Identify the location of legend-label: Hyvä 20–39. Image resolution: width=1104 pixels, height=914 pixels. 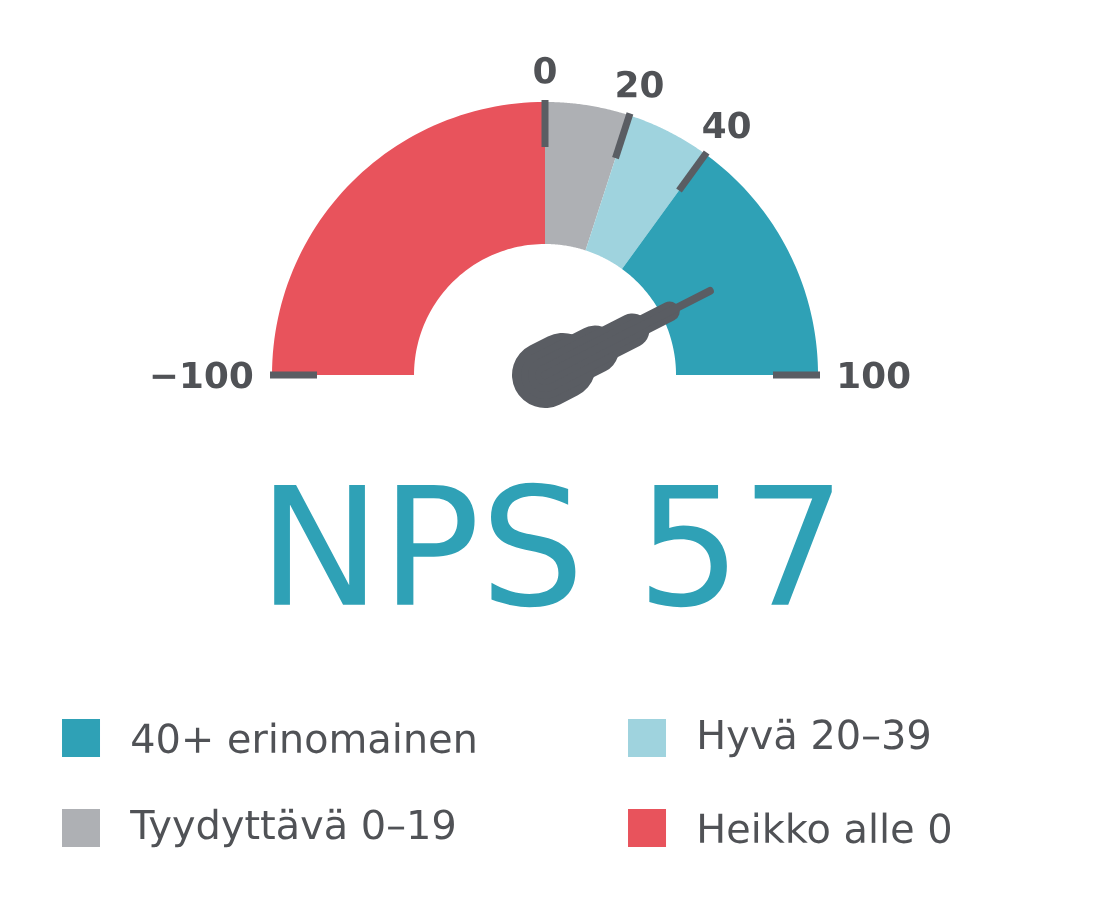
(814, 738).